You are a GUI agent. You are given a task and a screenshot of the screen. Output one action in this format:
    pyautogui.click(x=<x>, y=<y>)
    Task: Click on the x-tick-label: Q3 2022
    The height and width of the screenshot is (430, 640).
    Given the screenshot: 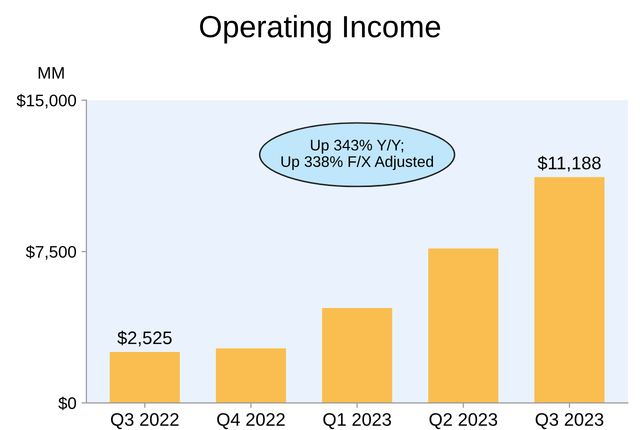 What is the action you would take?
    pyautogui.click(x=145, y=421)
    